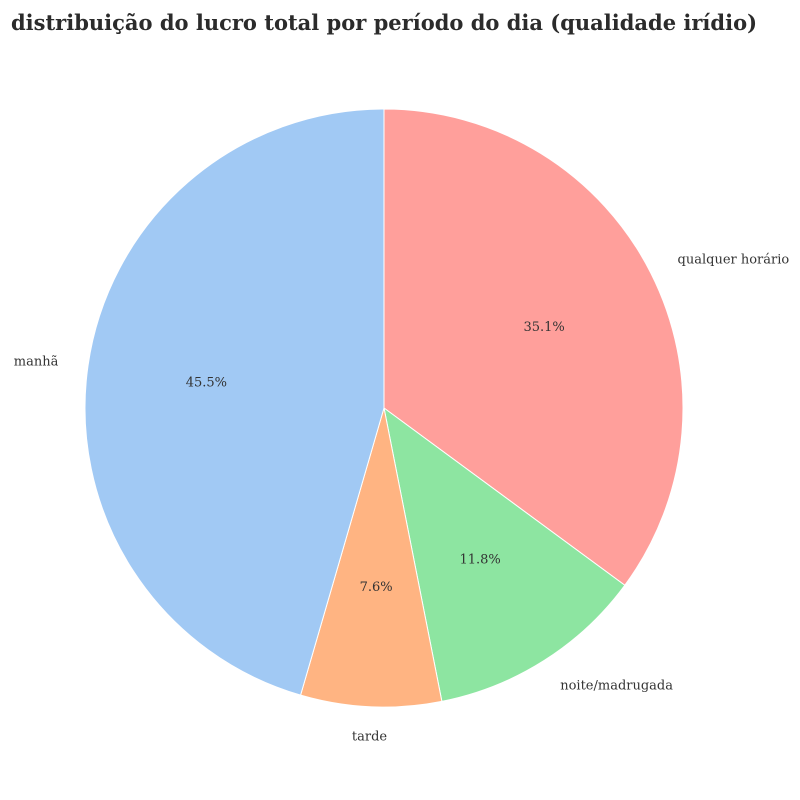 The width and height of the screenshot is (800, 800). I want to click on pie-pct-label-3: 45.5%, so click(206, 383).